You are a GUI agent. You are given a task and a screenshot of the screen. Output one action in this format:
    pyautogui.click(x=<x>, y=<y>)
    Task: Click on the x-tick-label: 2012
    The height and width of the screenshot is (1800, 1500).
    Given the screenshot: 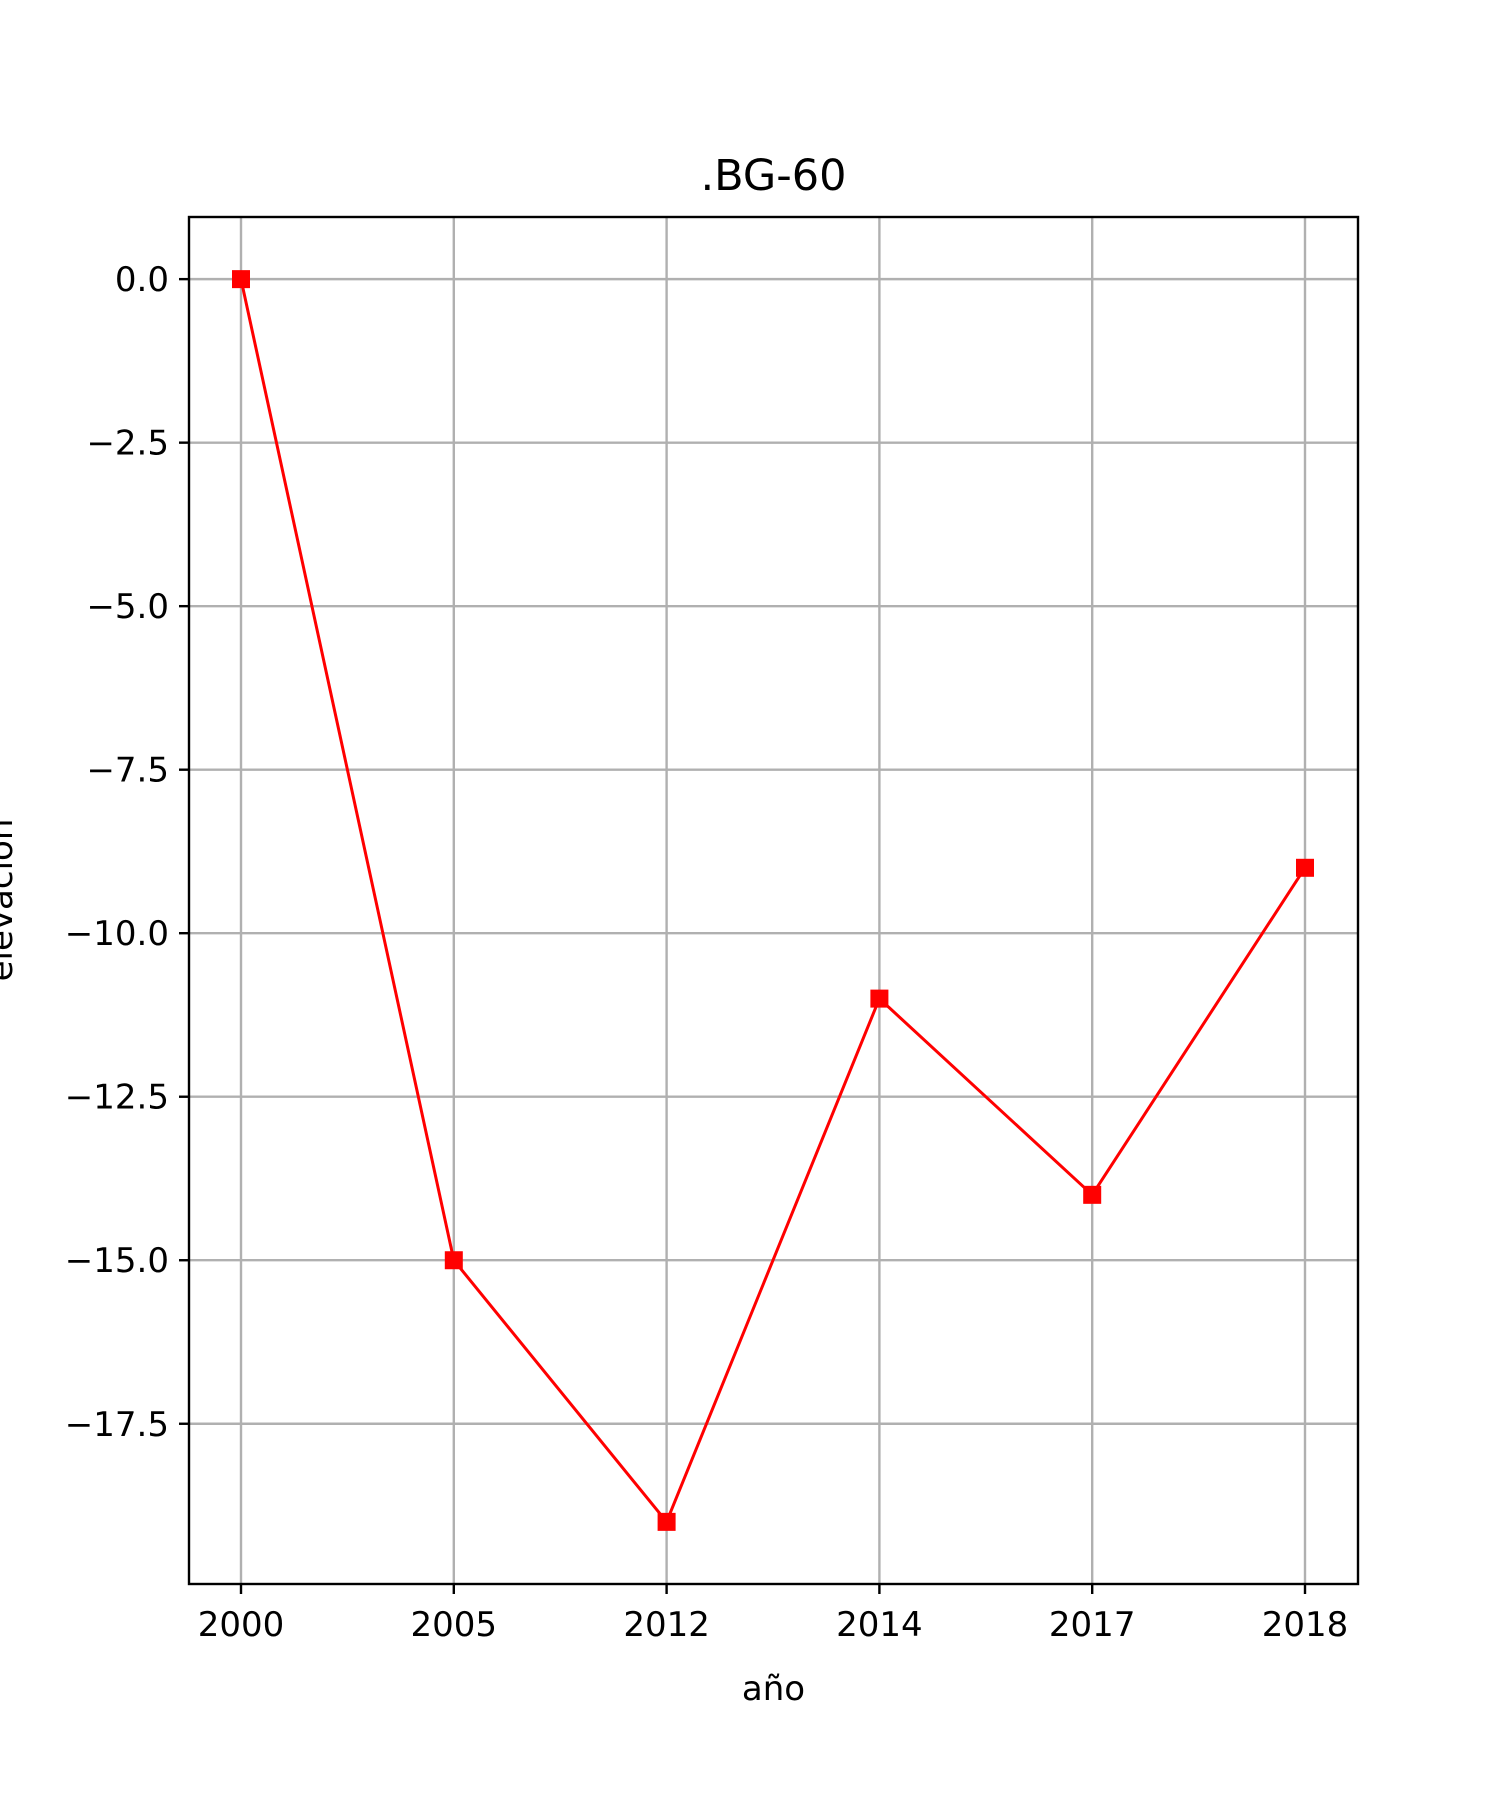 What is the action you would take?
    pyautogui.click(x=666, y=1625)
    